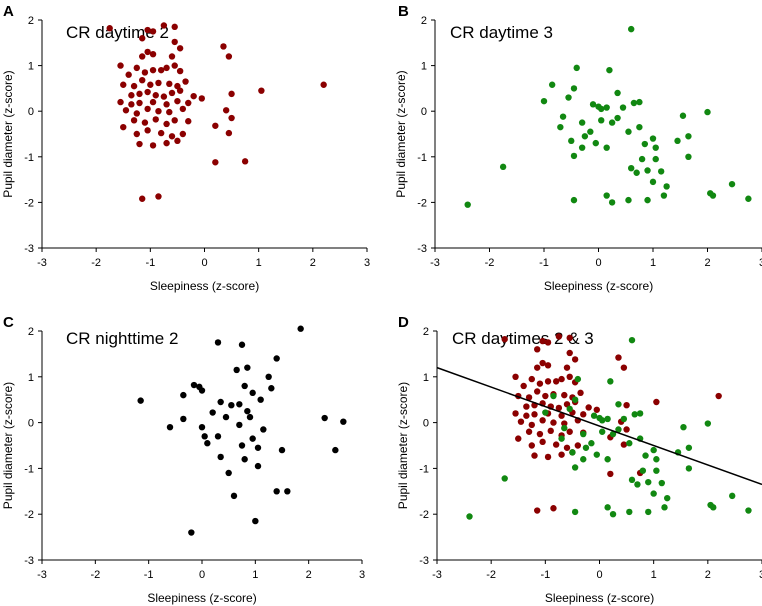  Describe the element at coordinates (422, 249) in the screenshot. I see `y-tick-label: -3` at that location.